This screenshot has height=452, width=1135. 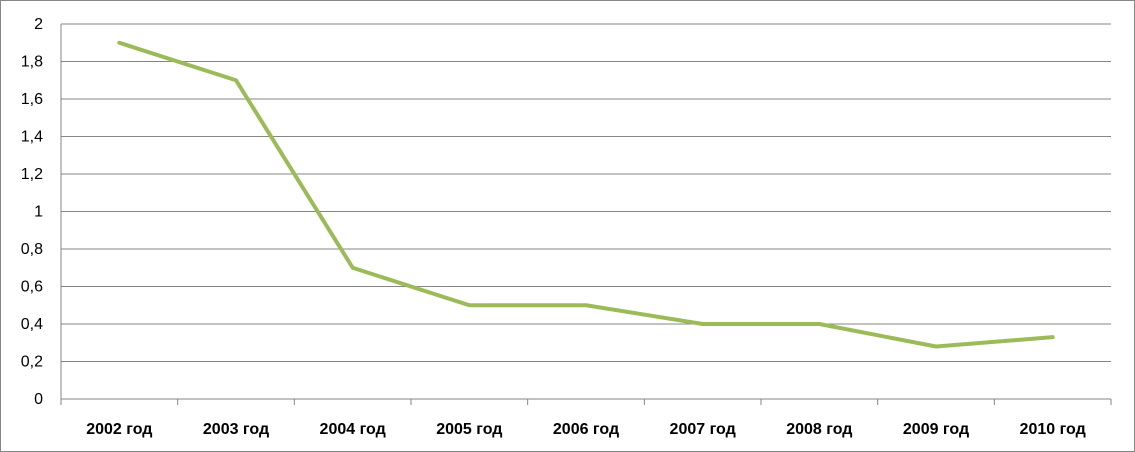 I want to click on x-tick-label: 2004 год, so click(x=353, y=429).